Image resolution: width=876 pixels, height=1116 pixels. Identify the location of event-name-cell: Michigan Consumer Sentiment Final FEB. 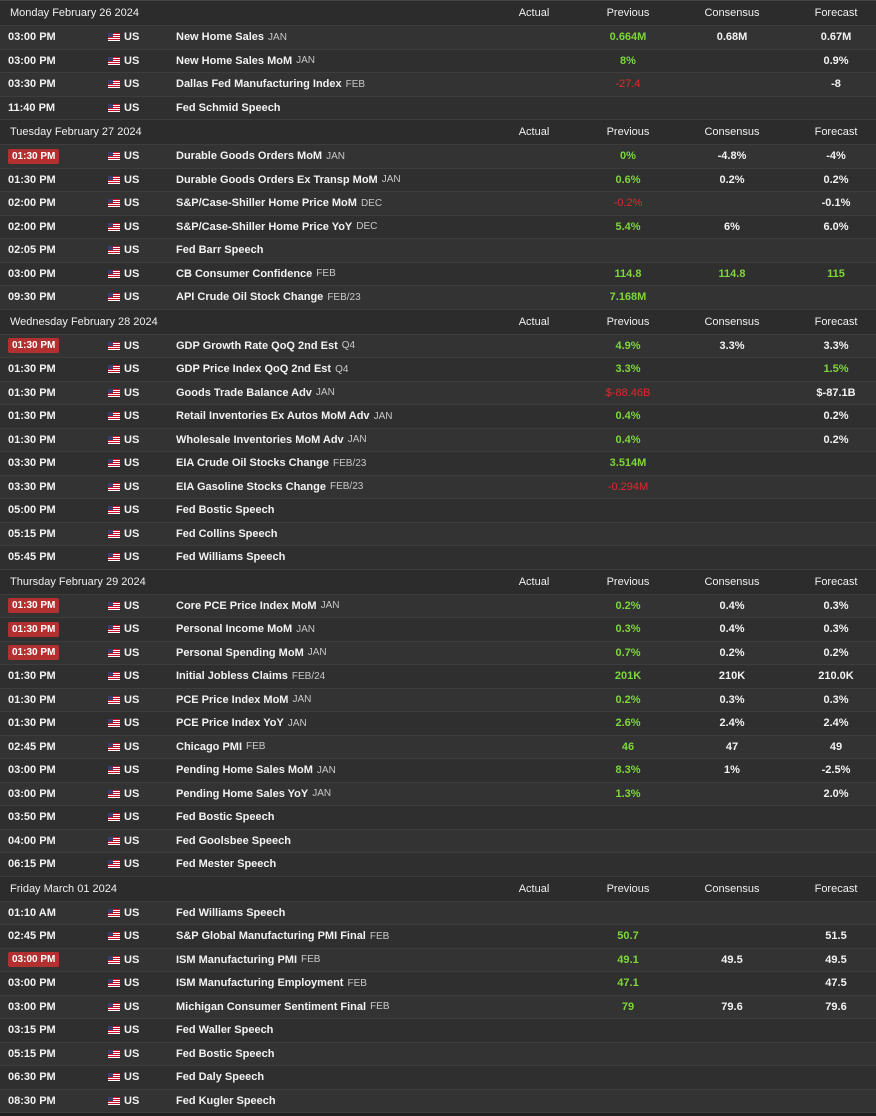
(283, 1007).